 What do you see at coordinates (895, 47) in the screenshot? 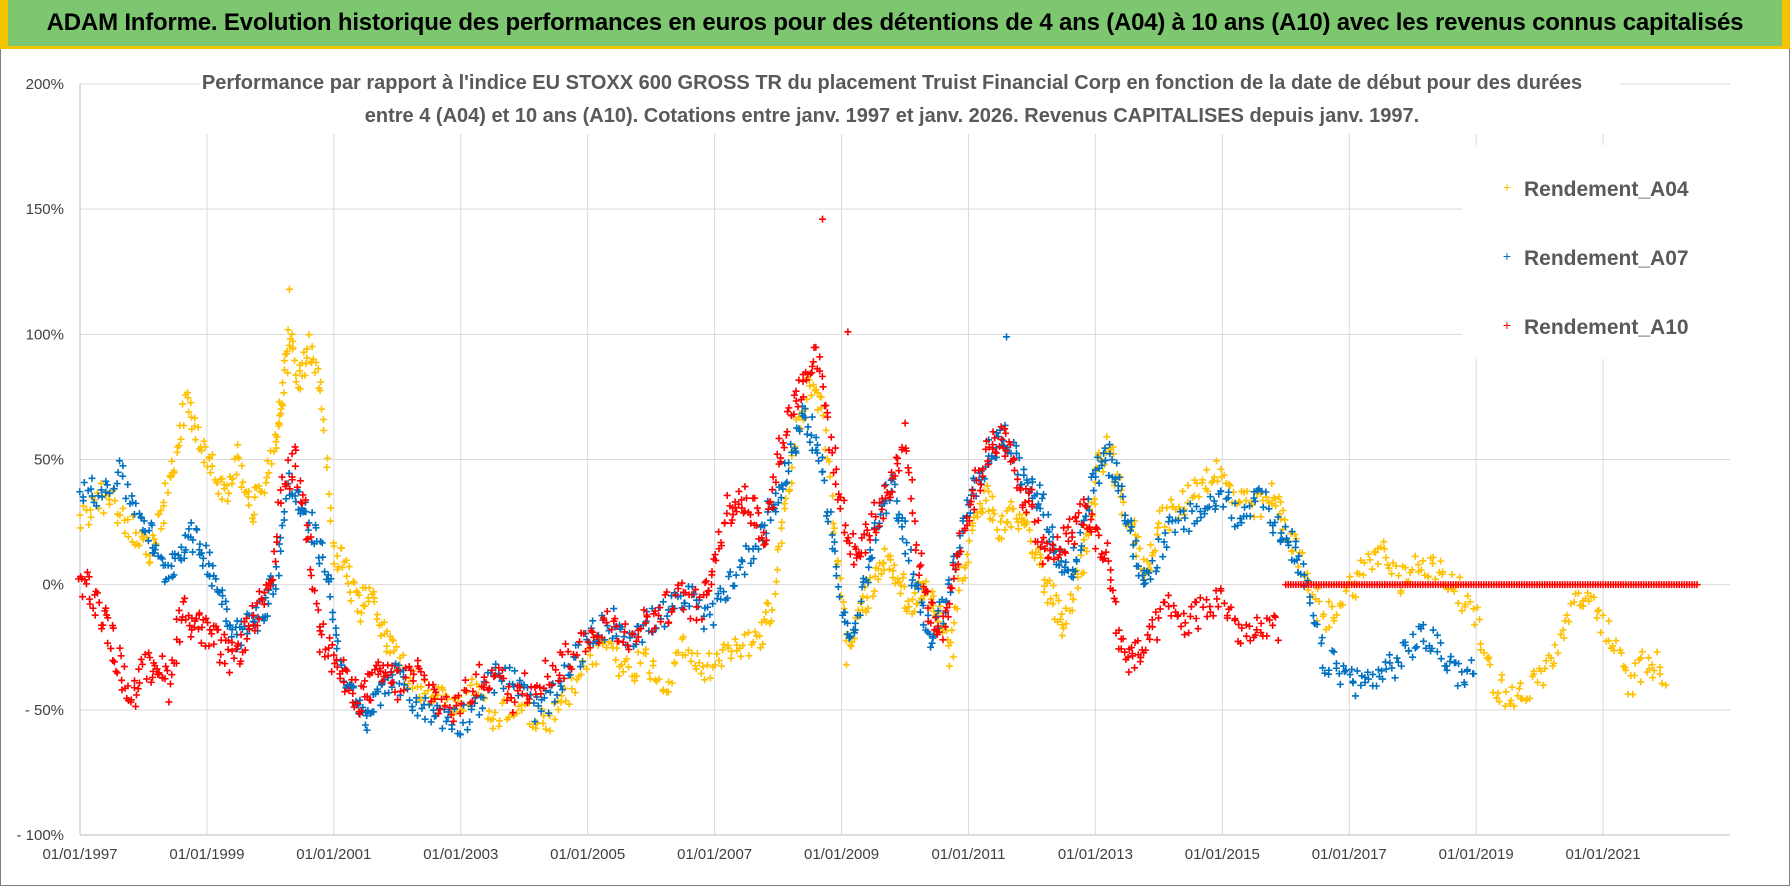
I see `banner-underline` at bounding box center [895, 47].